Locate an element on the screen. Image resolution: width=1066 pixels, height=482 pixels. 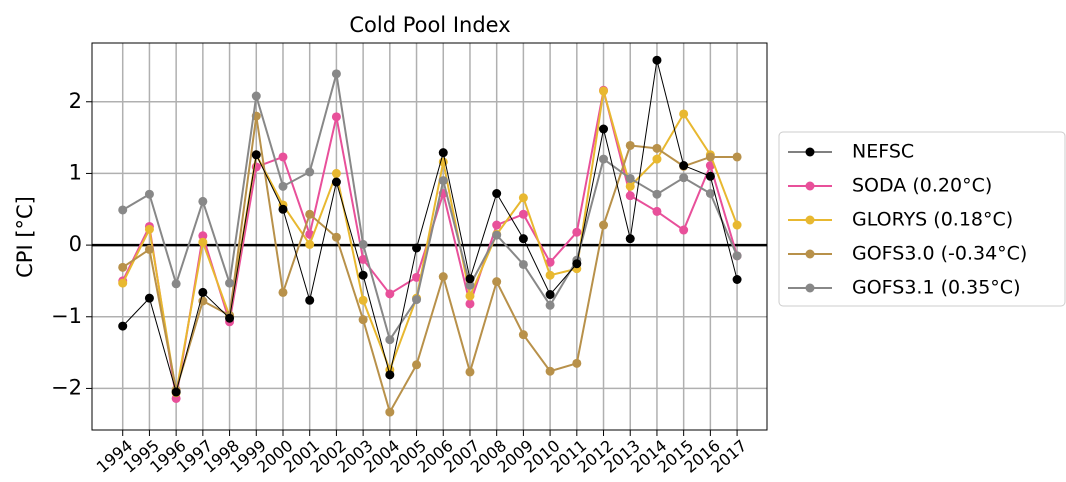
legend-box is located at coordinates (922, 219).